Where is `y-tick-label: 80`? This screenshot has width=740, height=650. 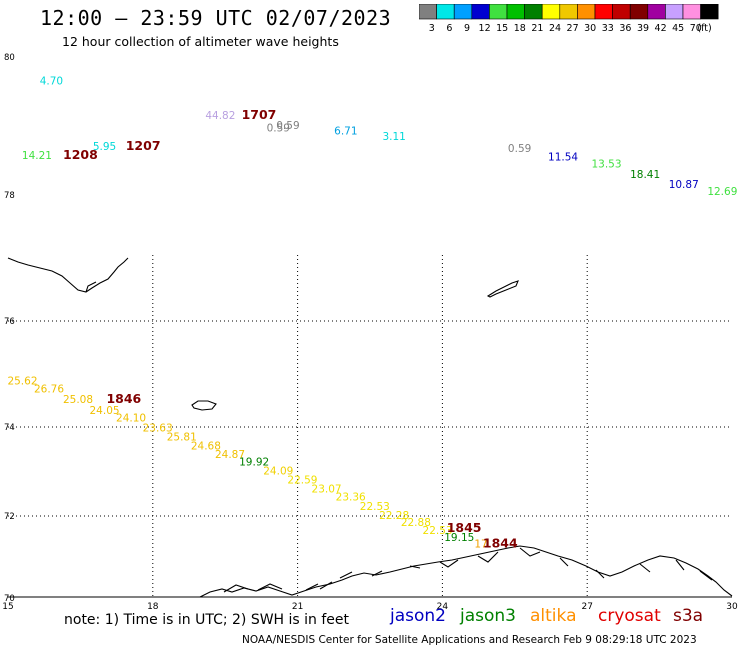 y-tick-label: 80 is located at coordinates (9, 58).